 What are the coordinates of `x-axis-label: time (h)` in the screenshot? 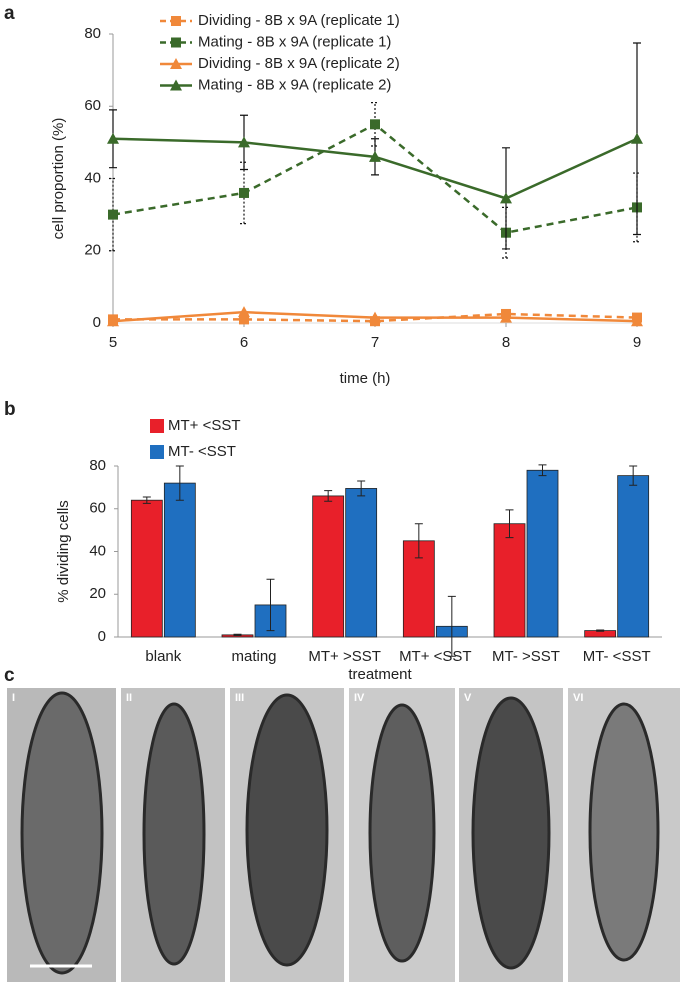 It's located at (365, 378).